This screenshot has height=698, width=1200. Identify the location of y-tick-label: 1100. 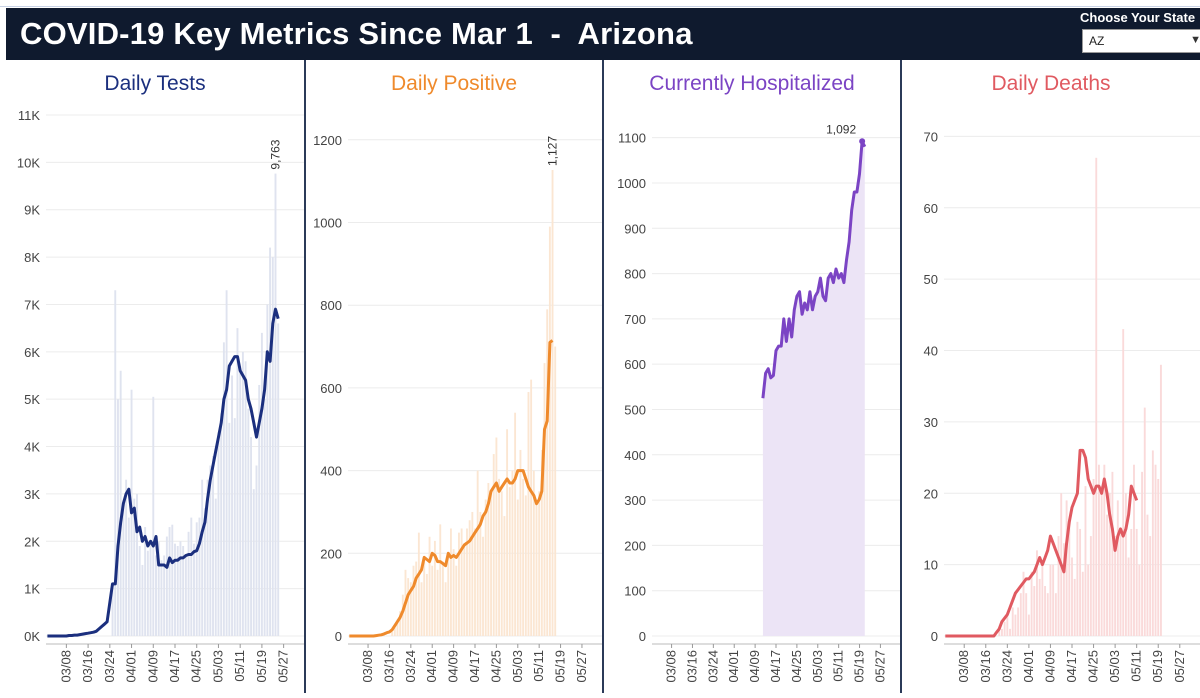
(632, 138).